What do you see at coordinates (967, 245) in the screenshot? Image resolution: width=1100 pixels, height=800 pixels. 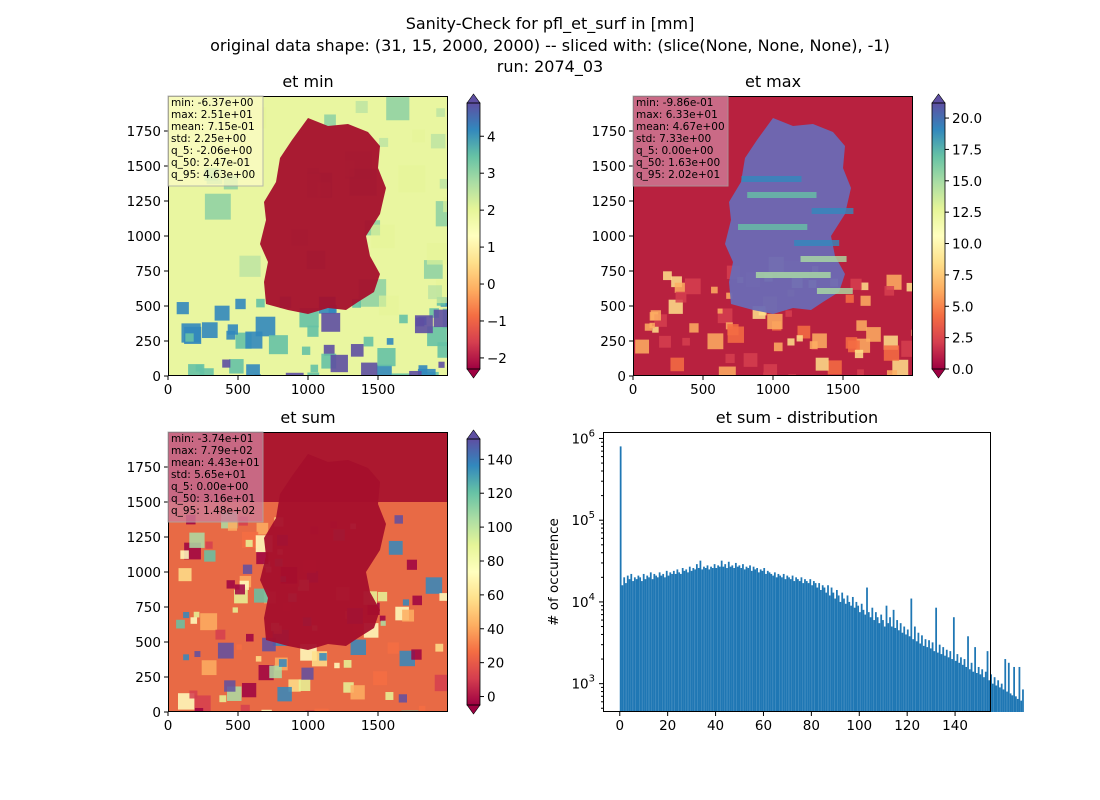 I see `colorbar-tick-label: 10.0` at bounding box center [967, 245].